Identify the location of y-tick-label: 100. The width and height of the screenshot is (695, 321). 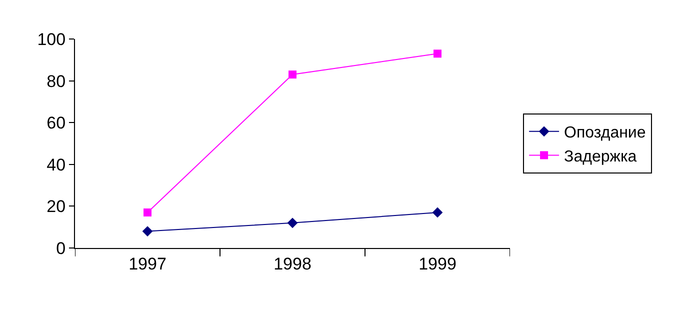
(51, 39).